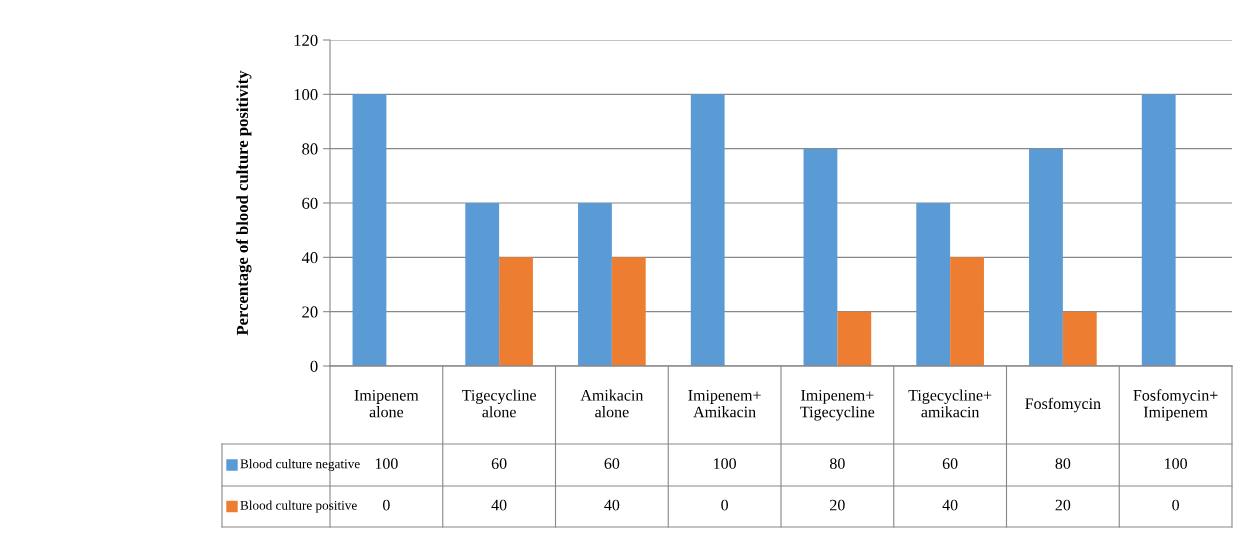 This screenshot has width=1252, height=546. Describe the element at coordinates (310, 312) in the screenshot. I see `y-tick-label: 20` at that location.